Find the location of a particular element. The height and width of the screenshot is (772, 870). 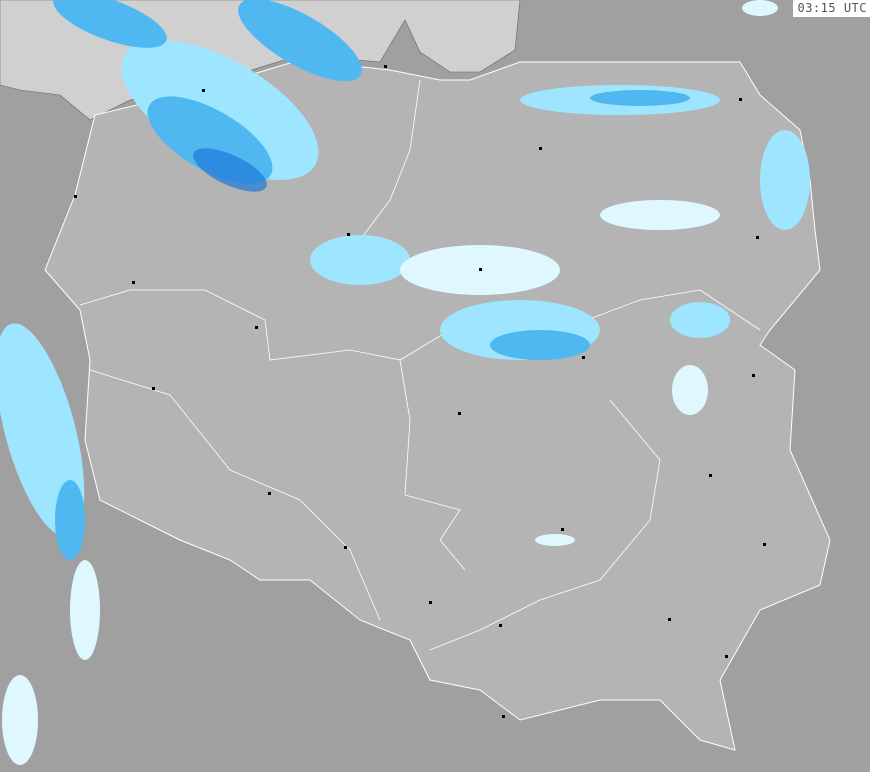

timestamp-label: 03:15 UTC is located at coordinates (831, 8).